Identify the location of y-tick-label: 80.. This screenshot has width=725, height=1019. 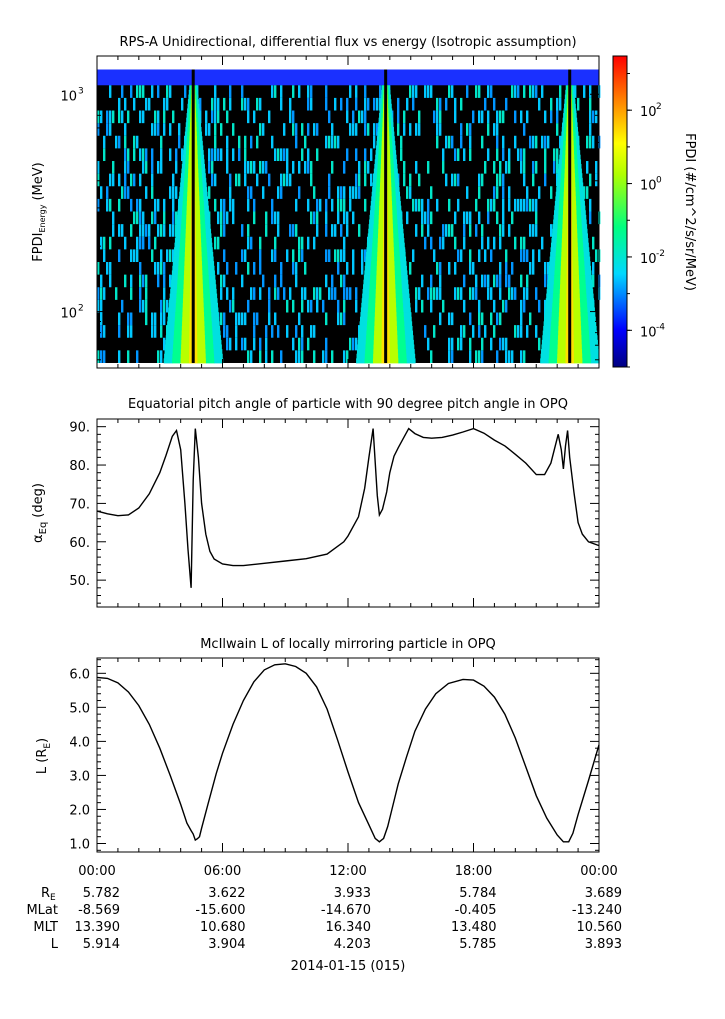
(79, 466).